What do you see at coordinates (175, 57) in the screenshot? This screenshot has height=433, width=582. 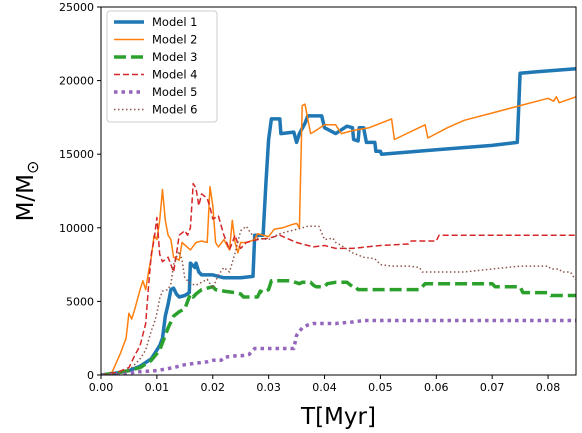 I see `legend-label: Model 3` at bounding box center [175, 57].